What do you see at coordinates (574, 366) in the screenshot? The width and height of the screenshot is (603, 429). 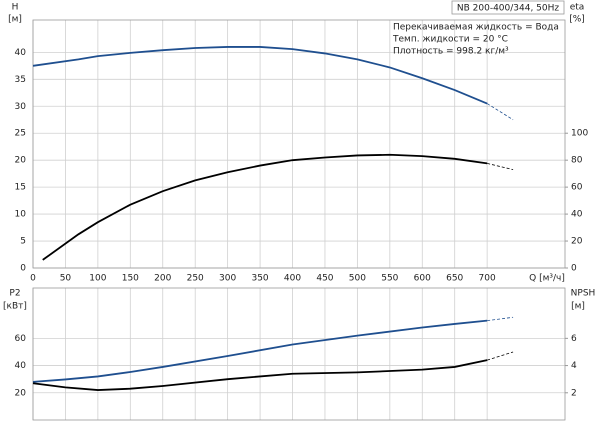 I see `y2-tick-label: 4` at bounding box center [574, 366].